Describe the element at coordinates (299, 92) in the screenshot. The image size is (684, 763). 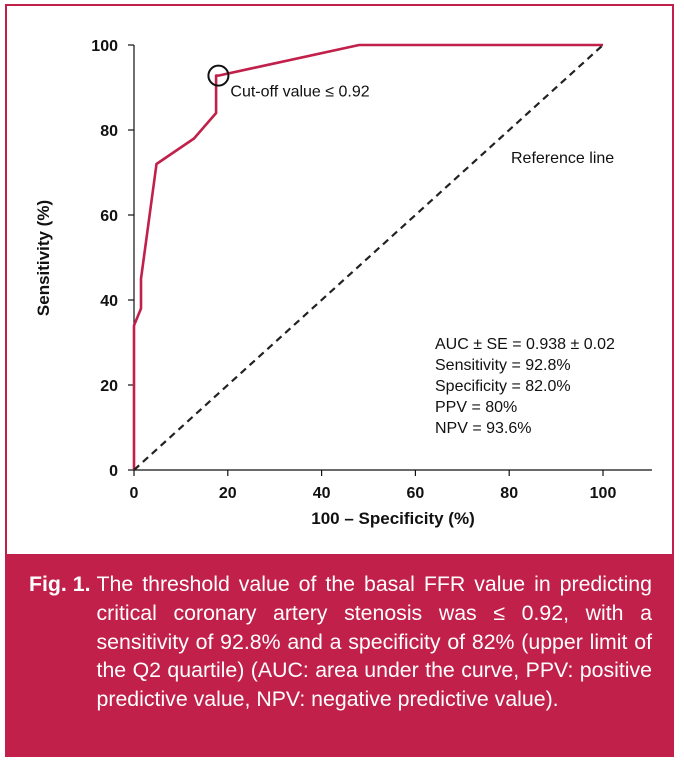
I see `cutoff-label: Cut-off value ≤ 0.92` at that location.